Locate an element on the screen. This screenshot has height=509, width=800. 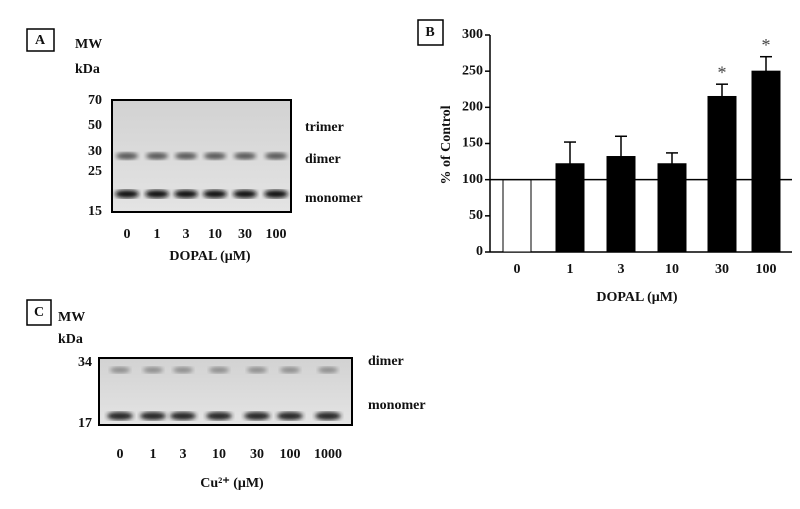
y-tick-label: 200 is located at coordinates (472, 107).